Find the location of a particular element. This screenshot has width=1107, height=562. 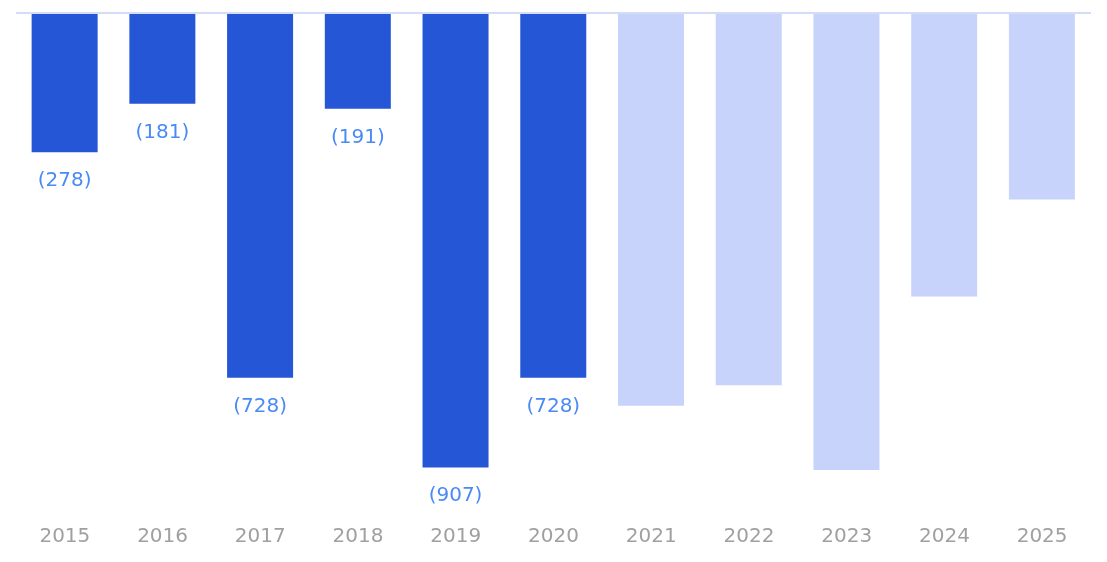

x-tick-label: 2015 is located at coordinates (65, 535).